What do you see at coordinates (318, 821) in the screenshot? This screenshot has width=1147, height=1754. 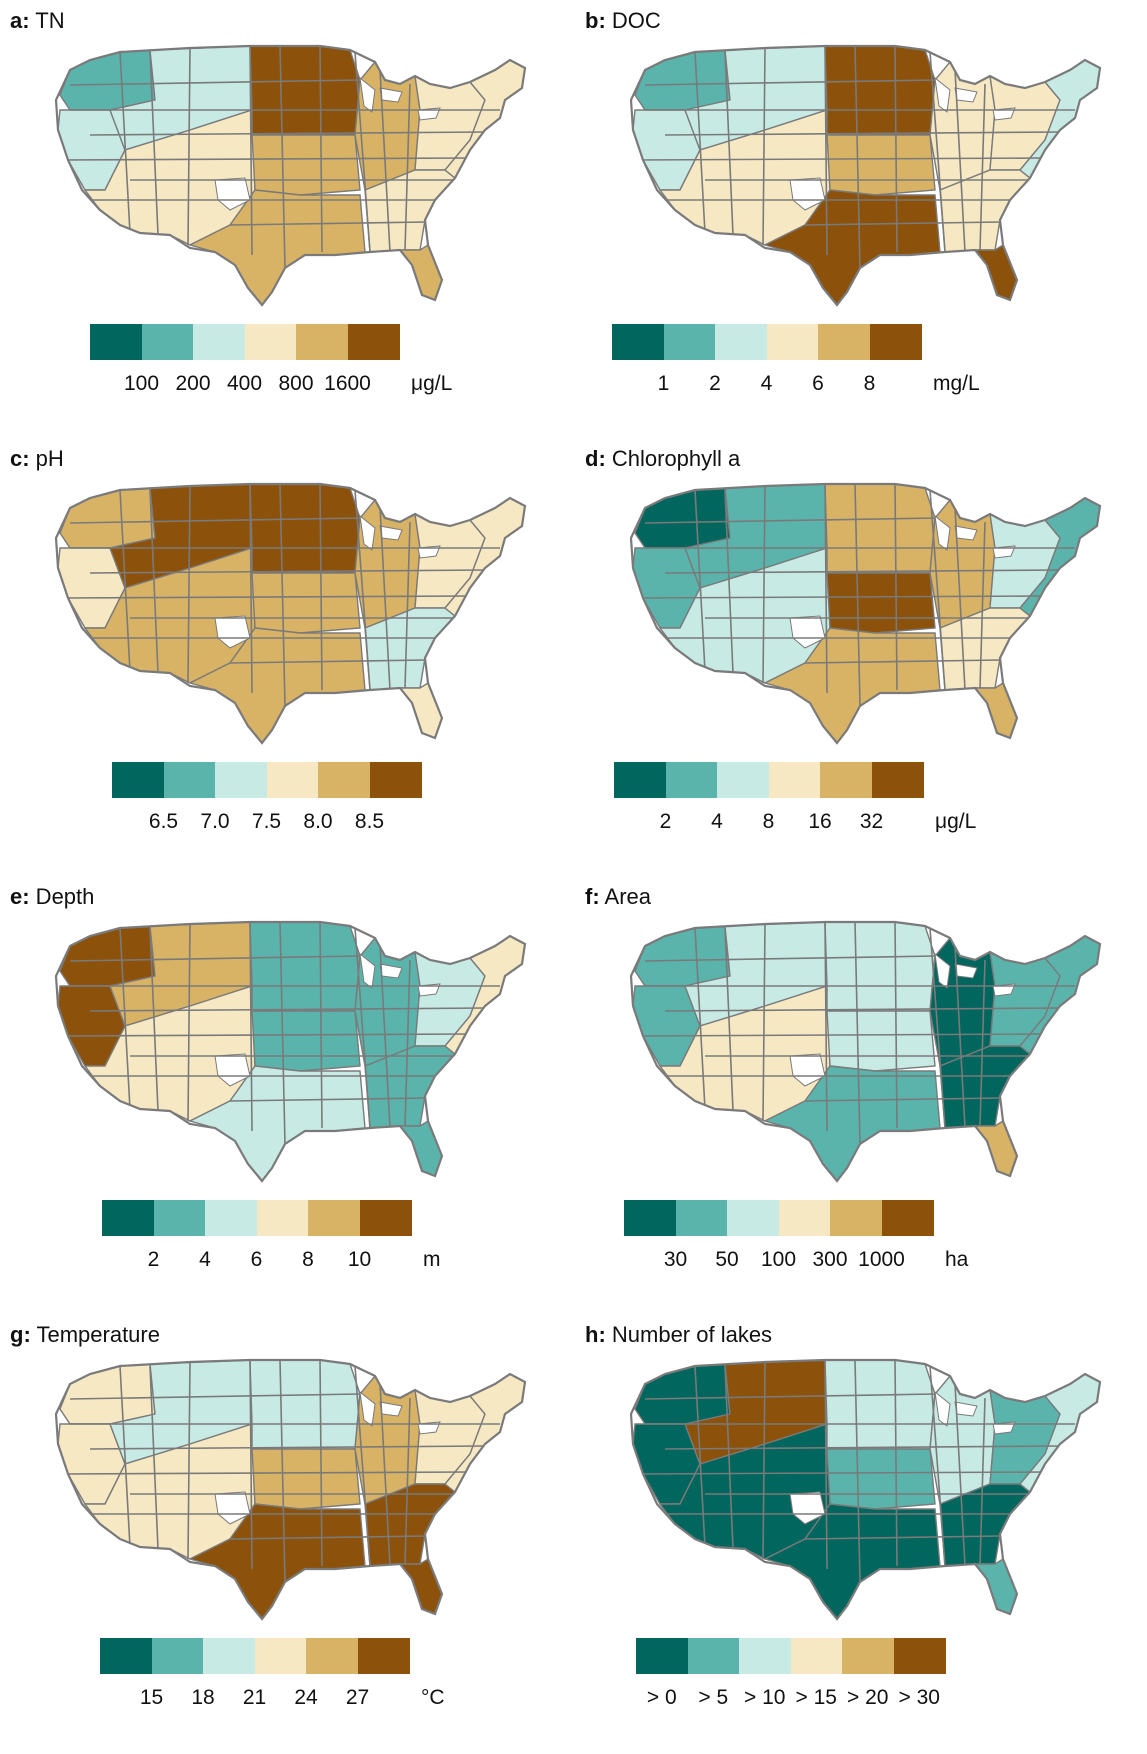 I see `legend-tick-label: 8.0` at bounding box center [318, 821].